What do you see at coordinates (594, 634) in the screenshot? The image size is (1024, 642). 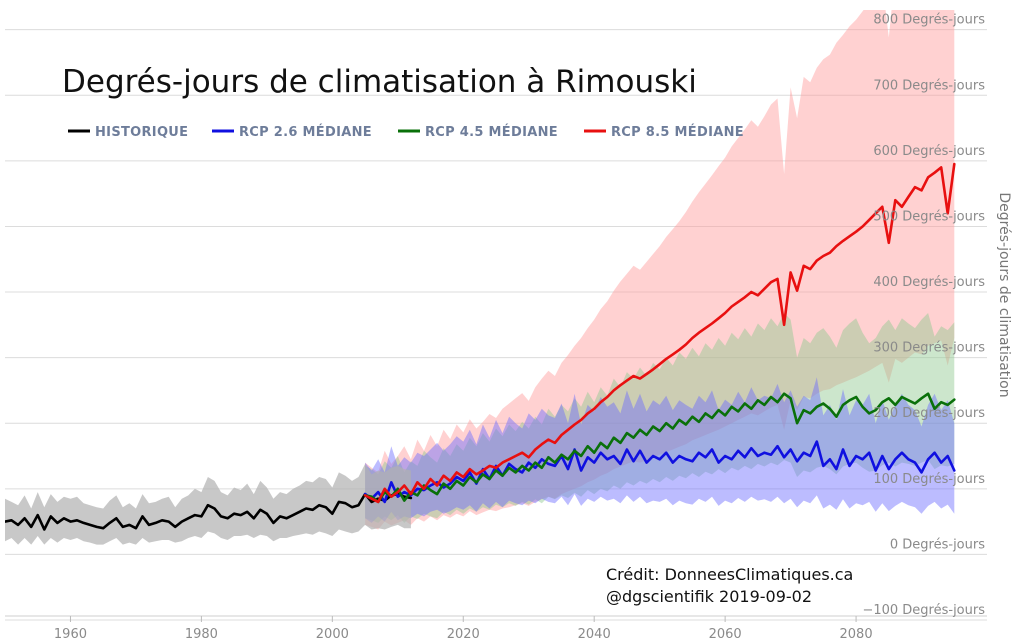 I see `x-tick-label: 2040` at bounding box center [594, 634].